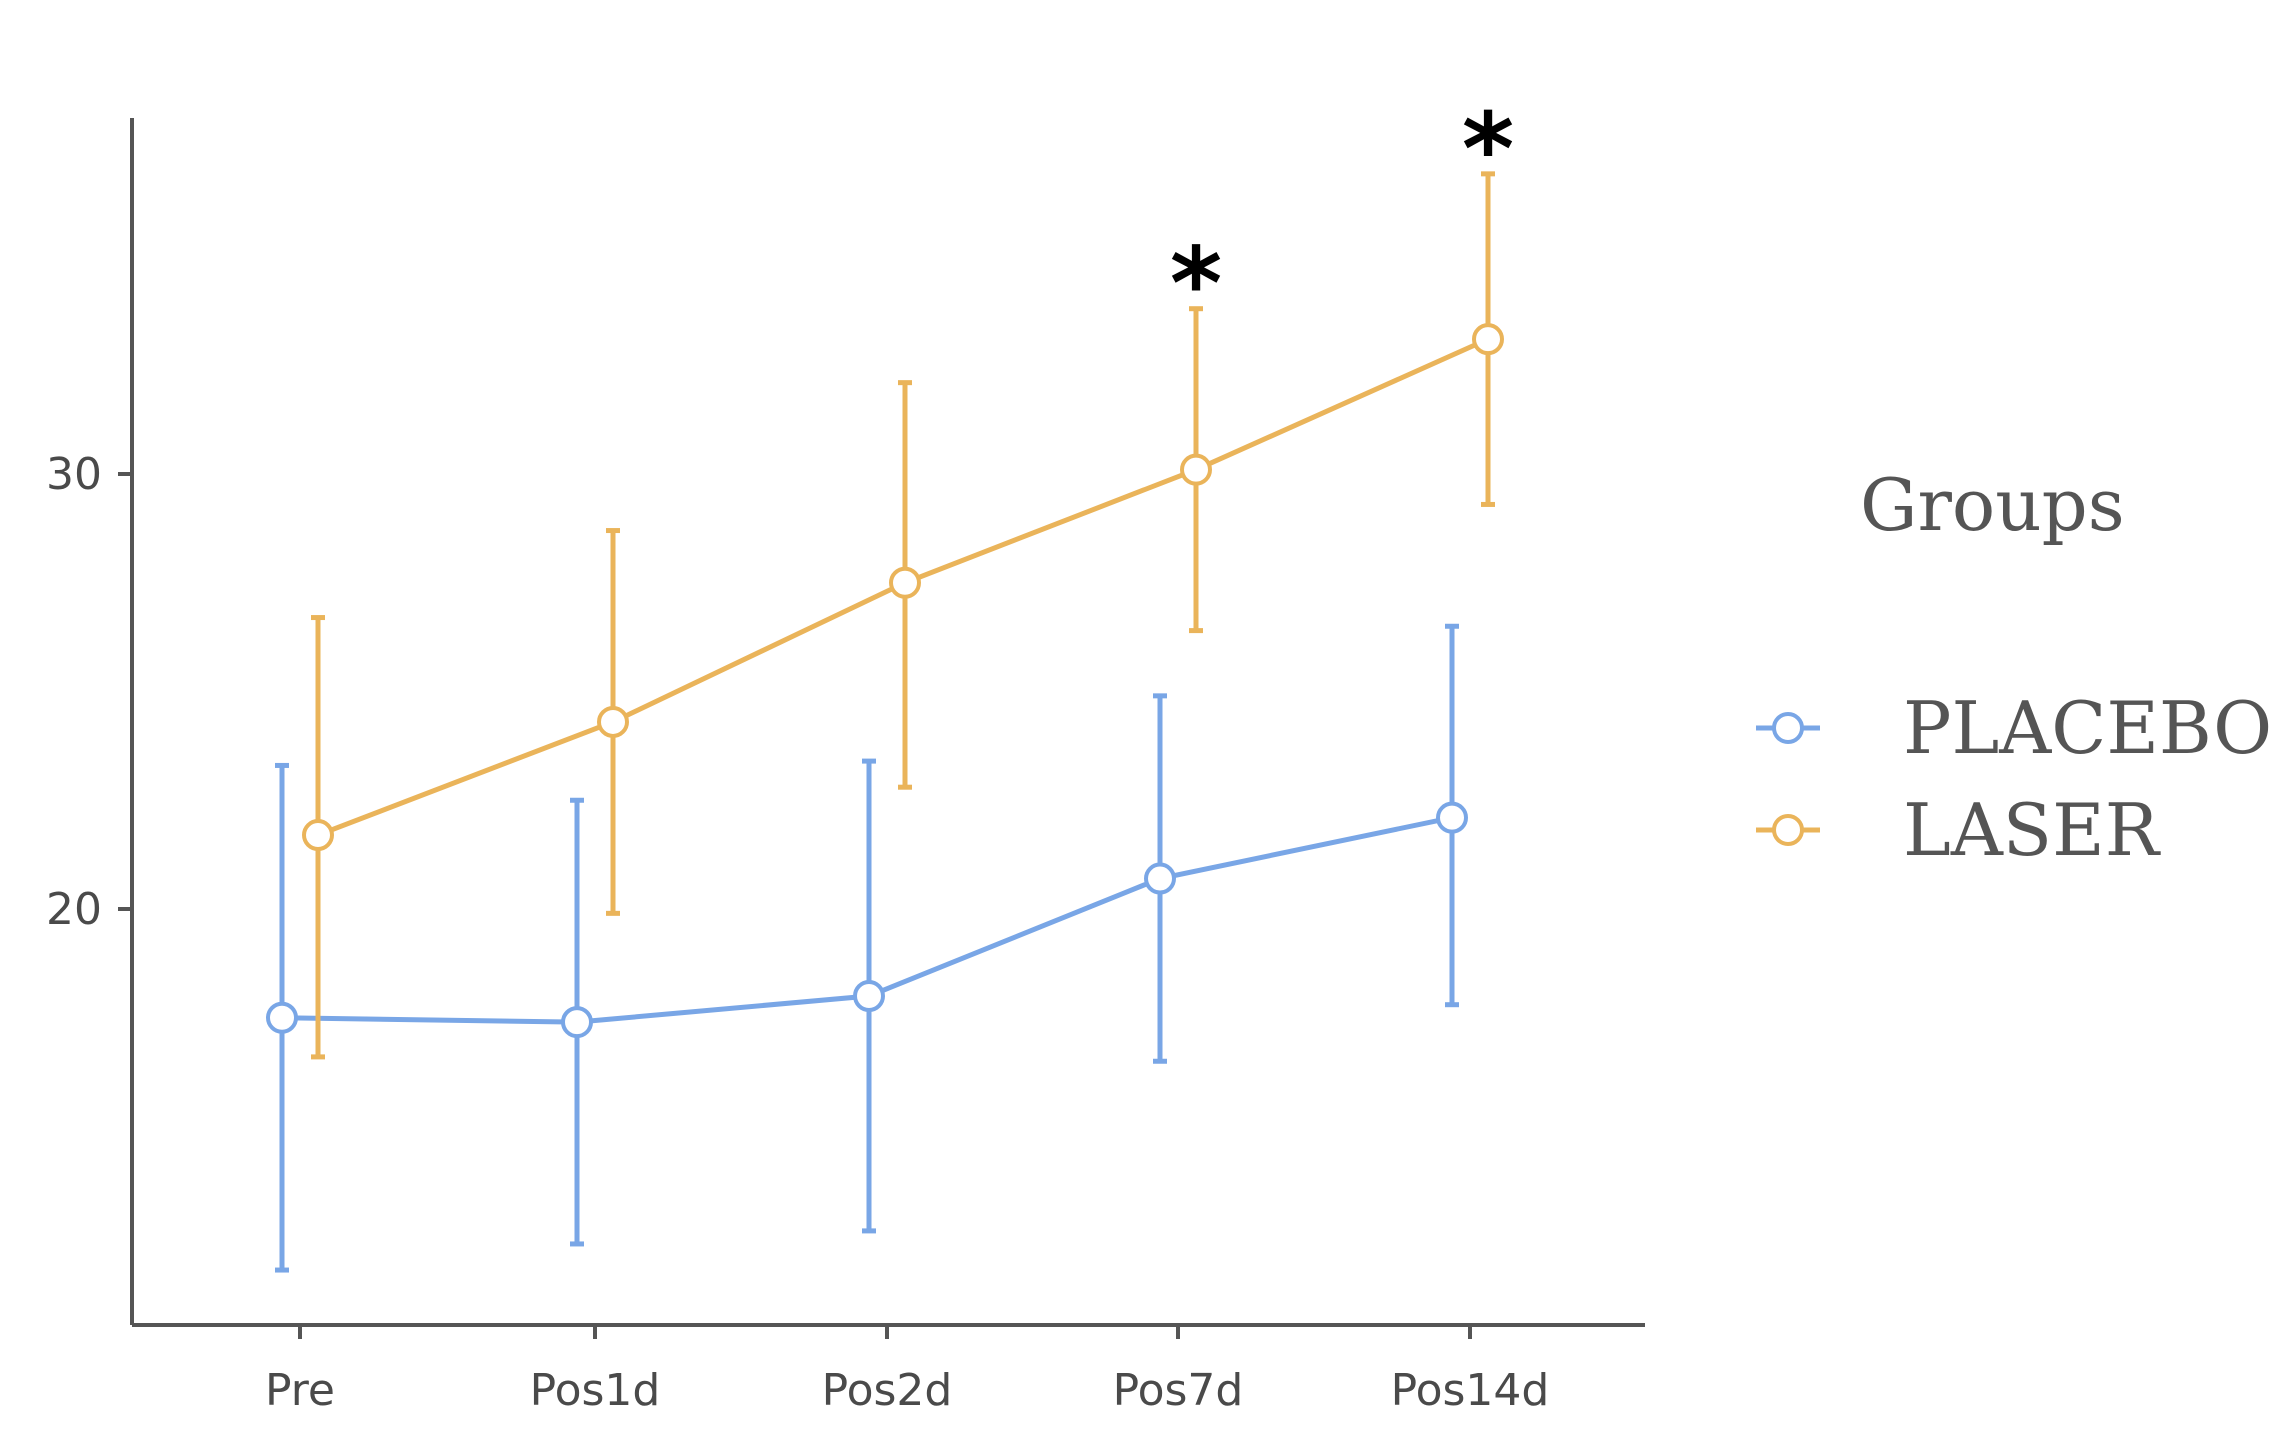 The width and height of the screenshot is (2296, 1449). What do you see at coordinates (2014, 667) in the screenshot?
I see `legend: Groups PLACEBO LASER` at bounding box center [2014, 667].